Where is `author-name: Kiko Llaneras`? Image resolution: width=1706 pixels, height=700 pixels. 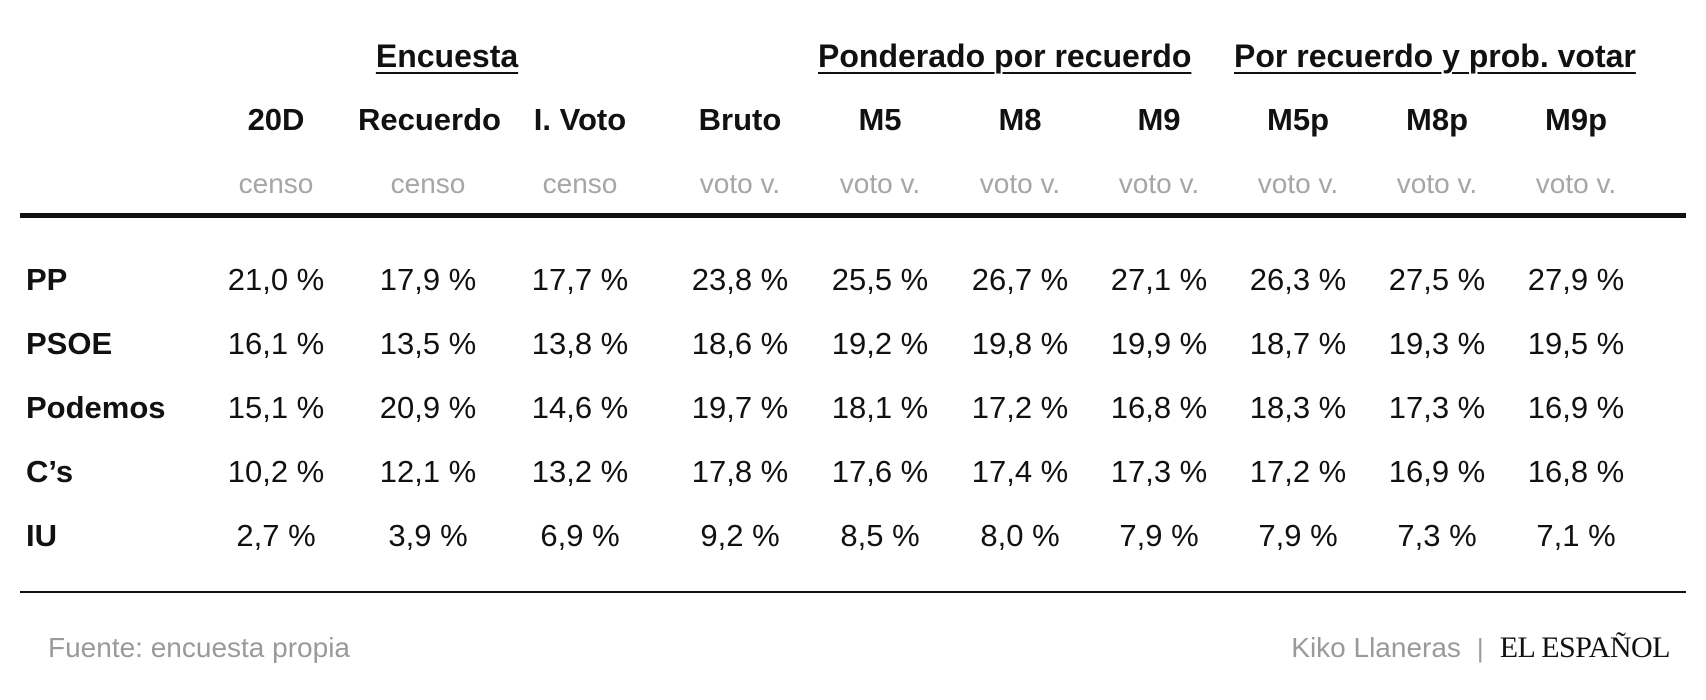 author-name: Kiko Llaneras is located at coordinates (1376, 647).